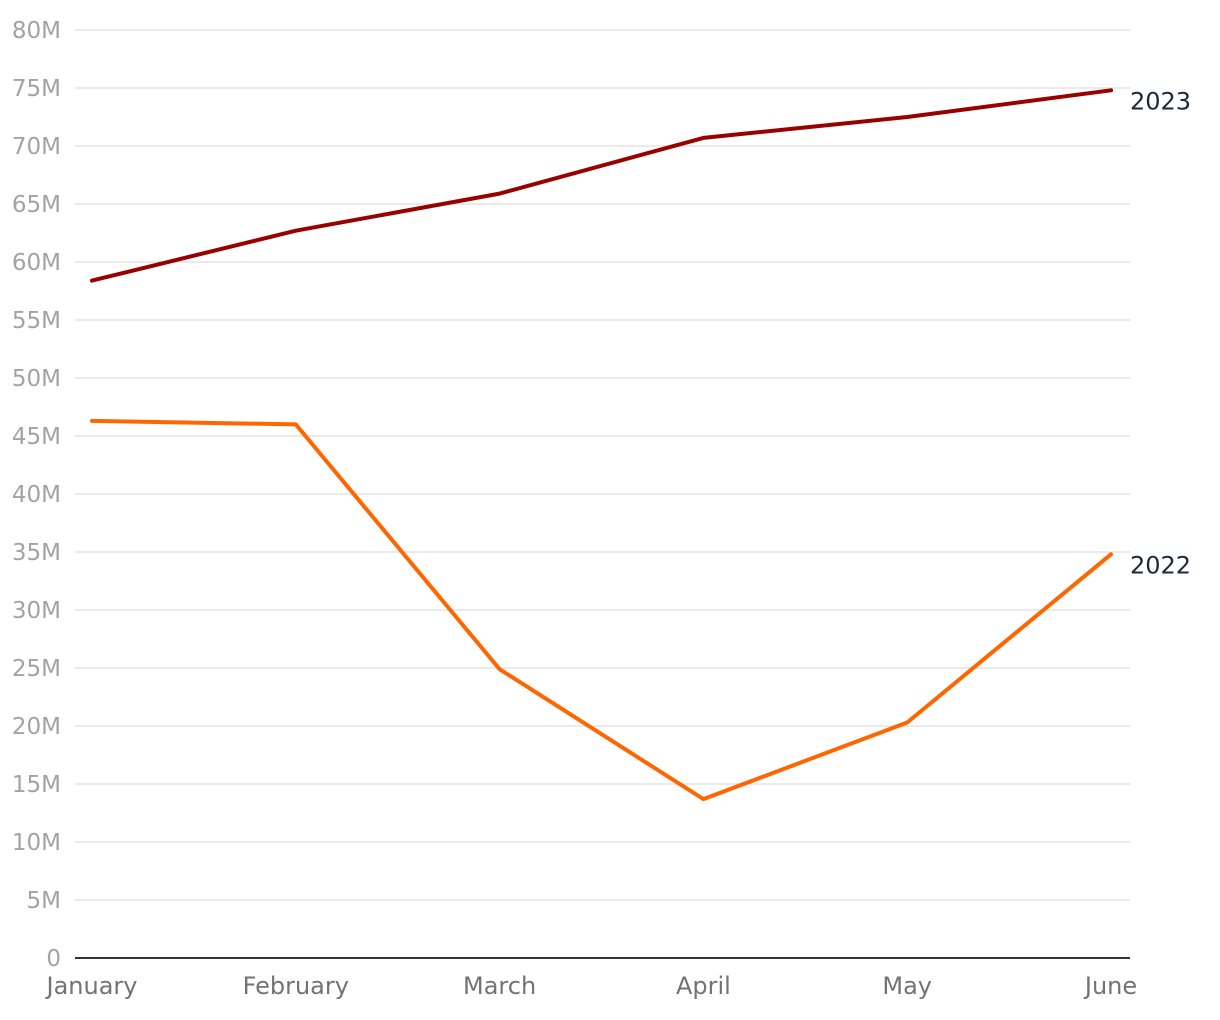  I want to click on y-tick-label: 50M, so click(36, 379).